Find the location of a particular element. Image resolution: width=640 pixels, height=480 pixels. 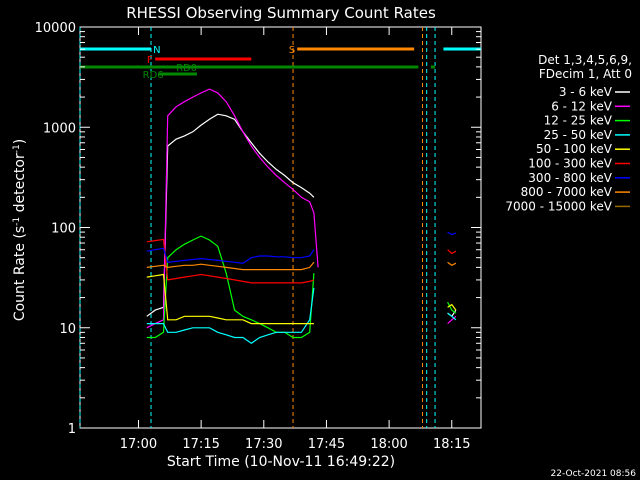

flag-label-rd0: RD0 is located at coordinates (186, 68).